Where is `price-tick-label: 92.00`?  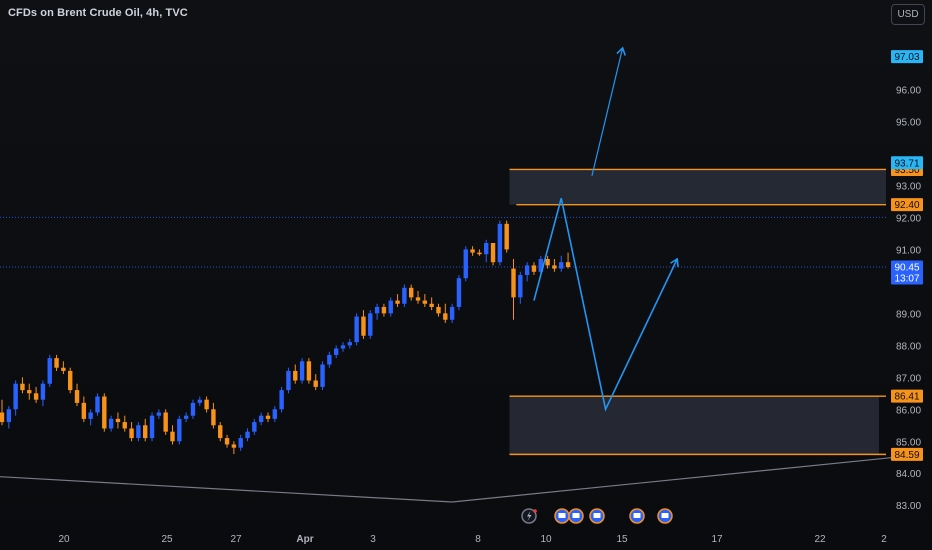 price-tick-label: 92.00 is located at coordinates (908, 218).